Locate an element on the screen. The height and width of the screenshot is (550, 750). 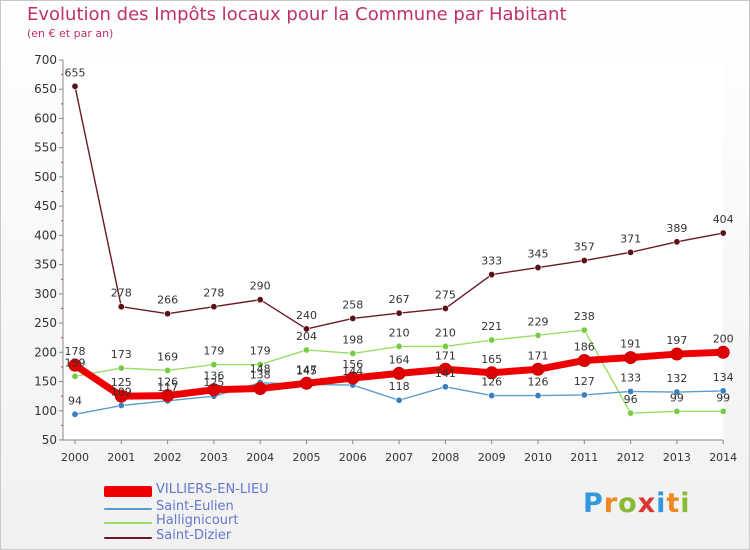
x-tick-label: 2005 is located at coordinates (307, 457).